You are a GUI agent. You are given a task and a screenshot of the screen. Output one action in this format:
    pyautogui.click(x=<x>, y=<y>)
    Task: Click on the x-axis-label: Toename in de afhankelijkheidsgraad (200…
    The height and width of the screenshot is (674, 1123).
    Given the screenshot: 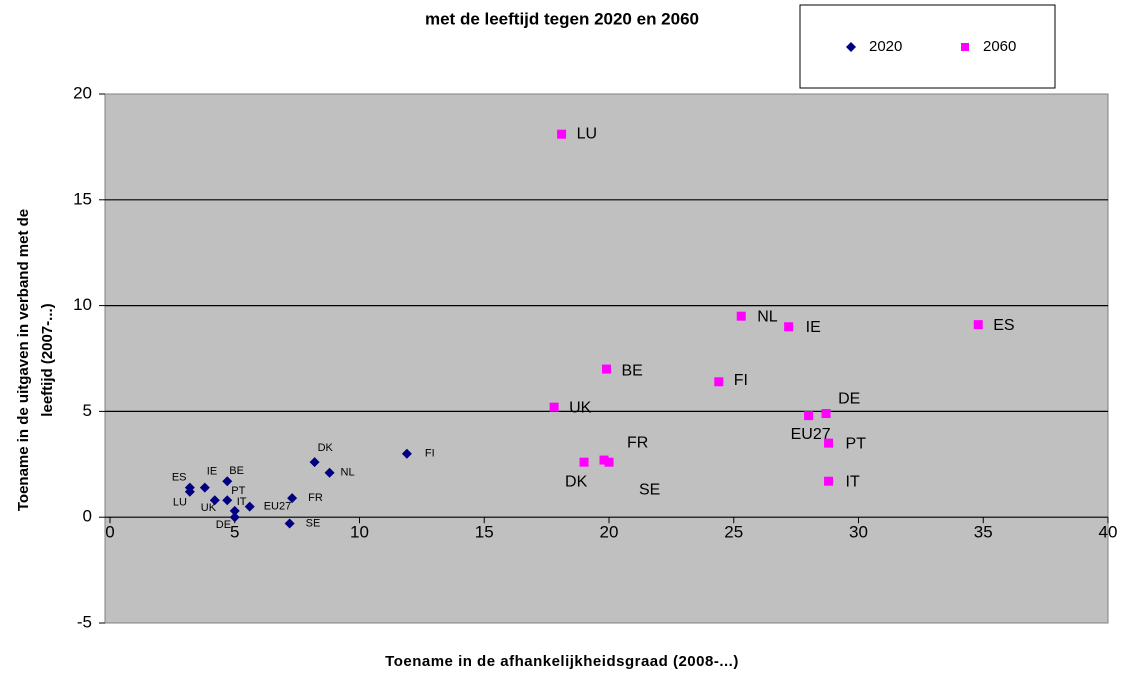 What is the action you would take?
    pyautogui.click(x=562, y=661)
    